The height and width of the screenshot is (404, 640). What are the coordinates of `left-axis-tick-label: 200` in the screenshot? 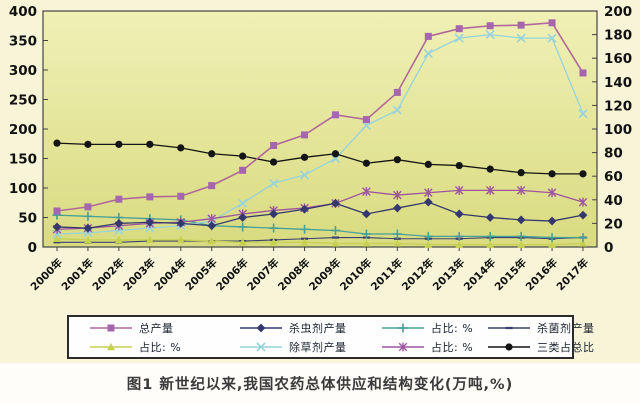 It's located at (23, 130).